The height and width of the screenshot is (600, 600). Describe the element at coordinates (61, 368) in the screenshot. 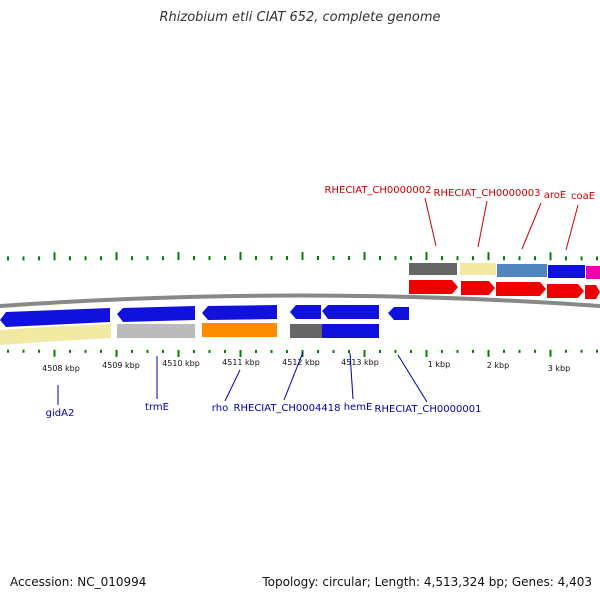

I see `scale-label: 4508 kbp` at that location.